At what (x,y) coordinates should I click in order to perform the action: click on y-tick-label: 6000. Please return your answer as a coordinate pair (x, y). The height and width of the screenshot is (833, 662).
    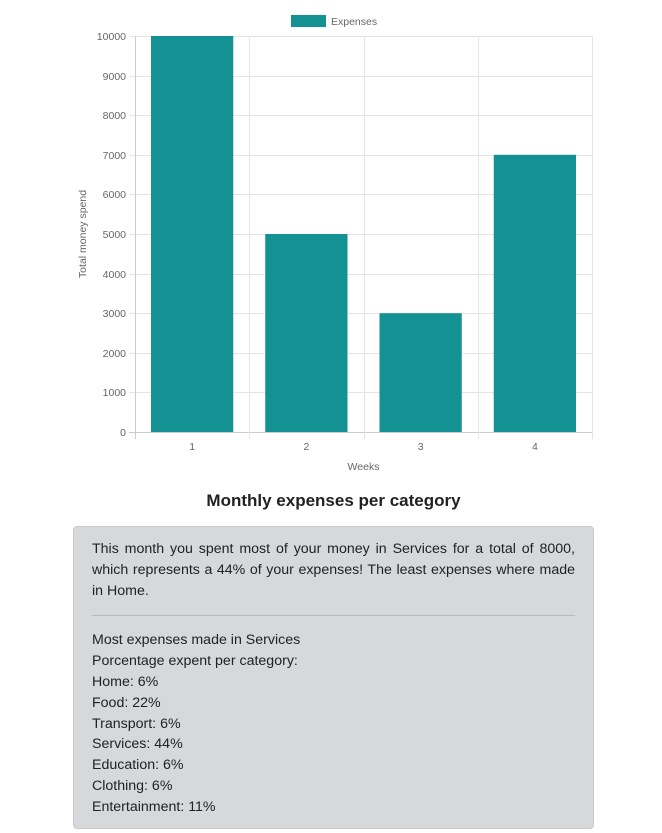
    Looking at the image, I should click on (115, 195).